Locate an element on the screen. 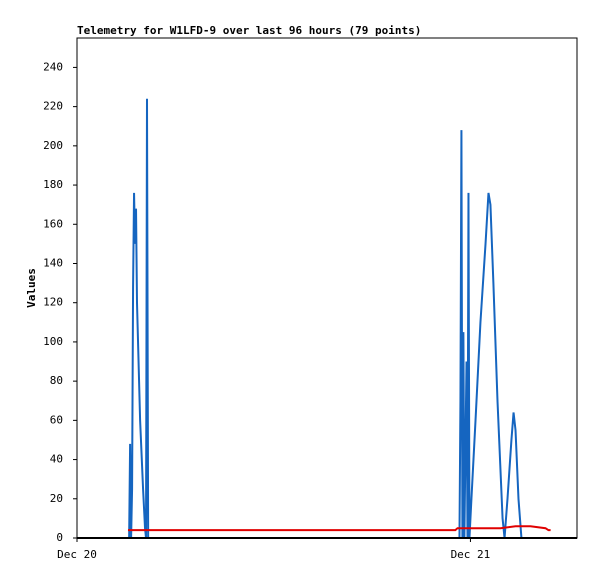  y-tick-label: 0 is located at coordinates (59, 537).